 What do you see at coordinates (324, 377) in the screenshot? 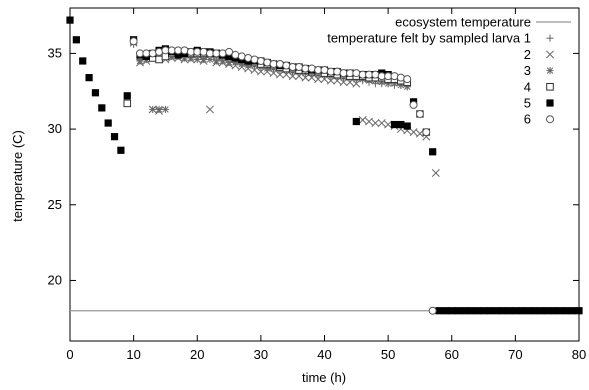
I see `x-axis-label: time (h)` at bounding box center [324, 377].